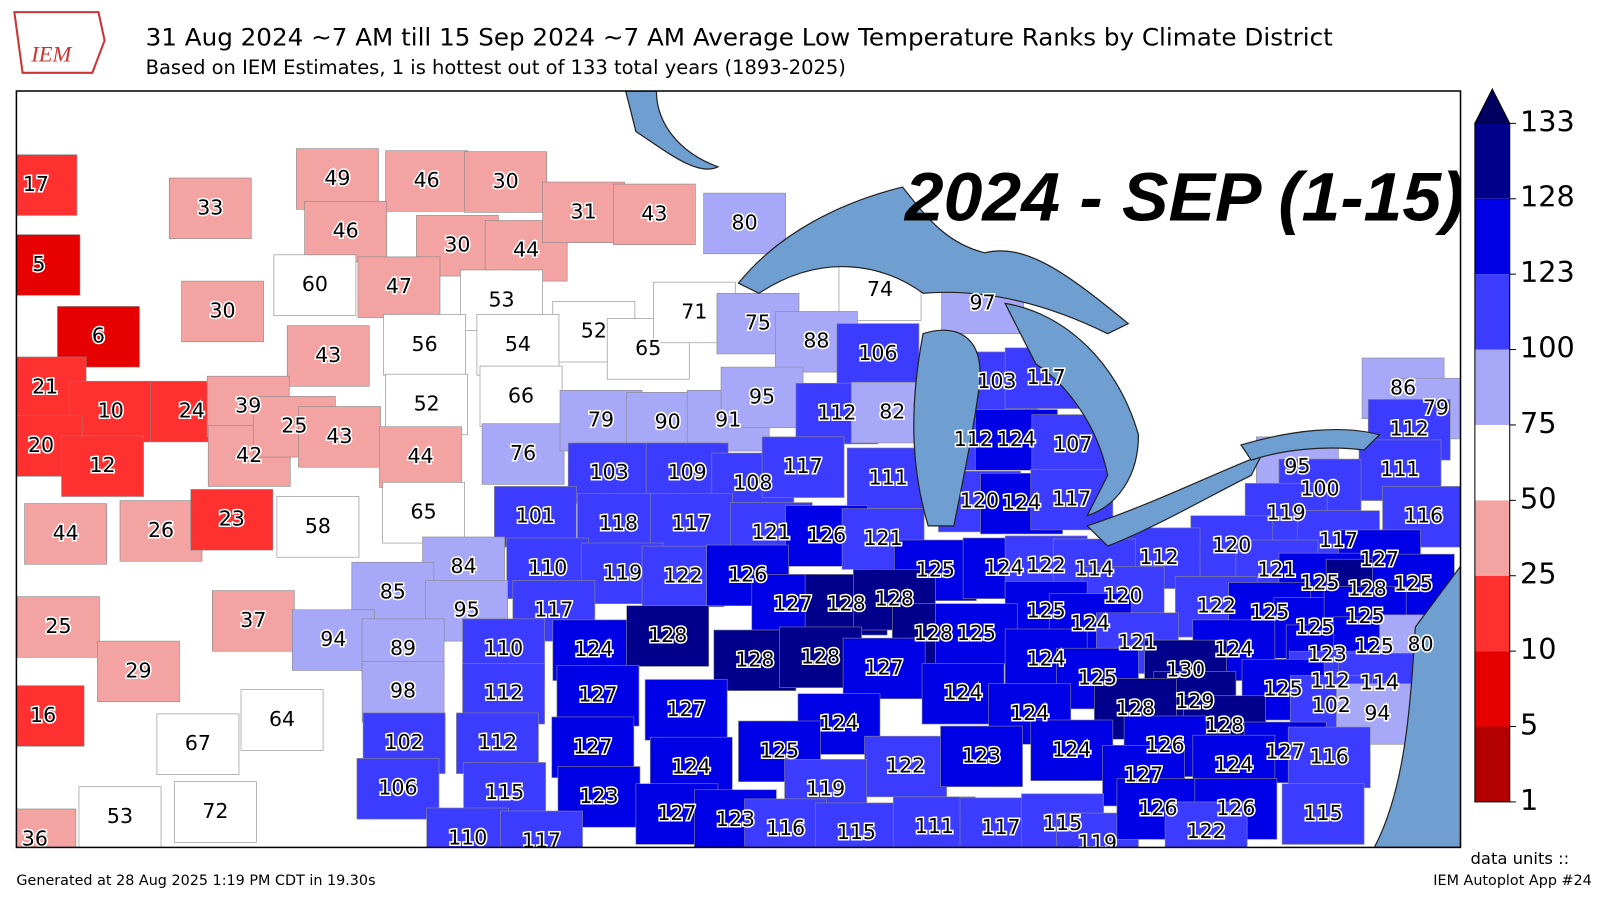 This screenshot has width=1600, height=904. What do you see at coordinates (521, 395) in the screenshot?
I see `district-rank: 66` at bounding box center [521, 395].